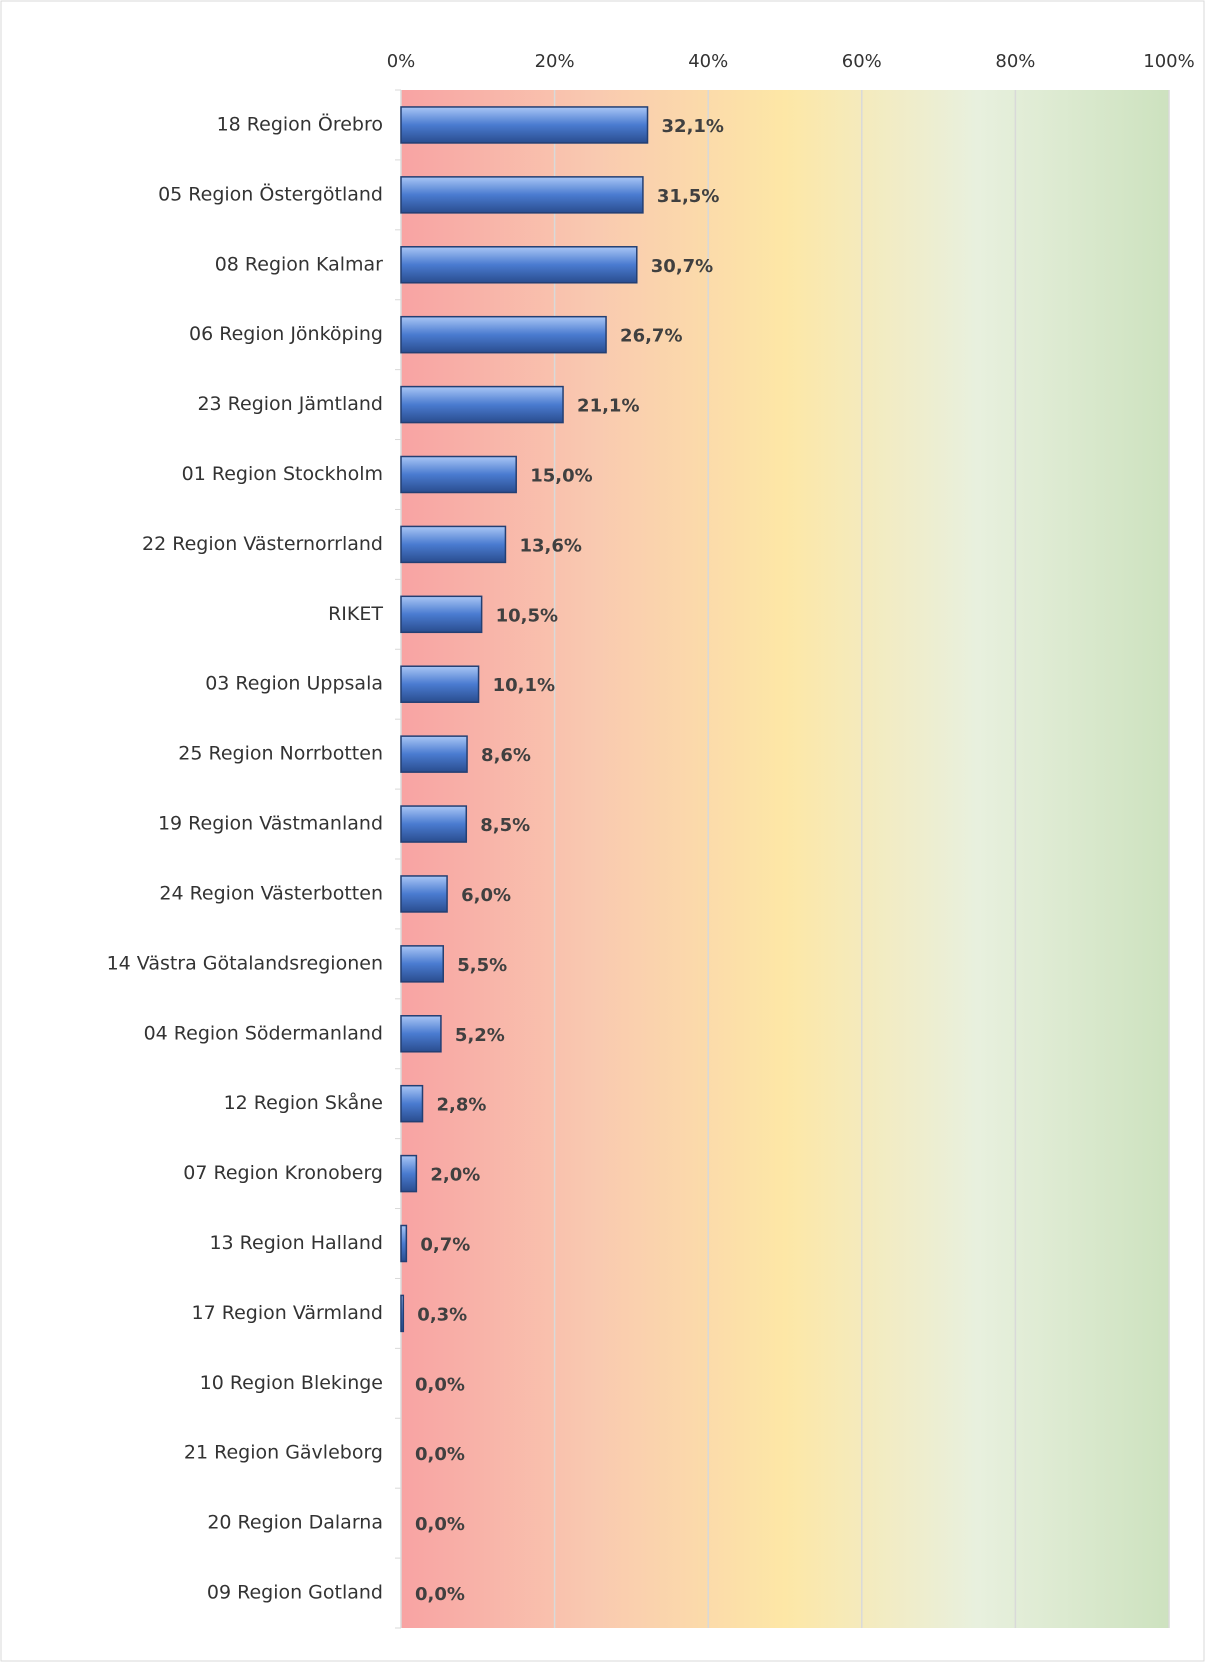  I want to click on value-label: 21,1%, so click(608, 406).